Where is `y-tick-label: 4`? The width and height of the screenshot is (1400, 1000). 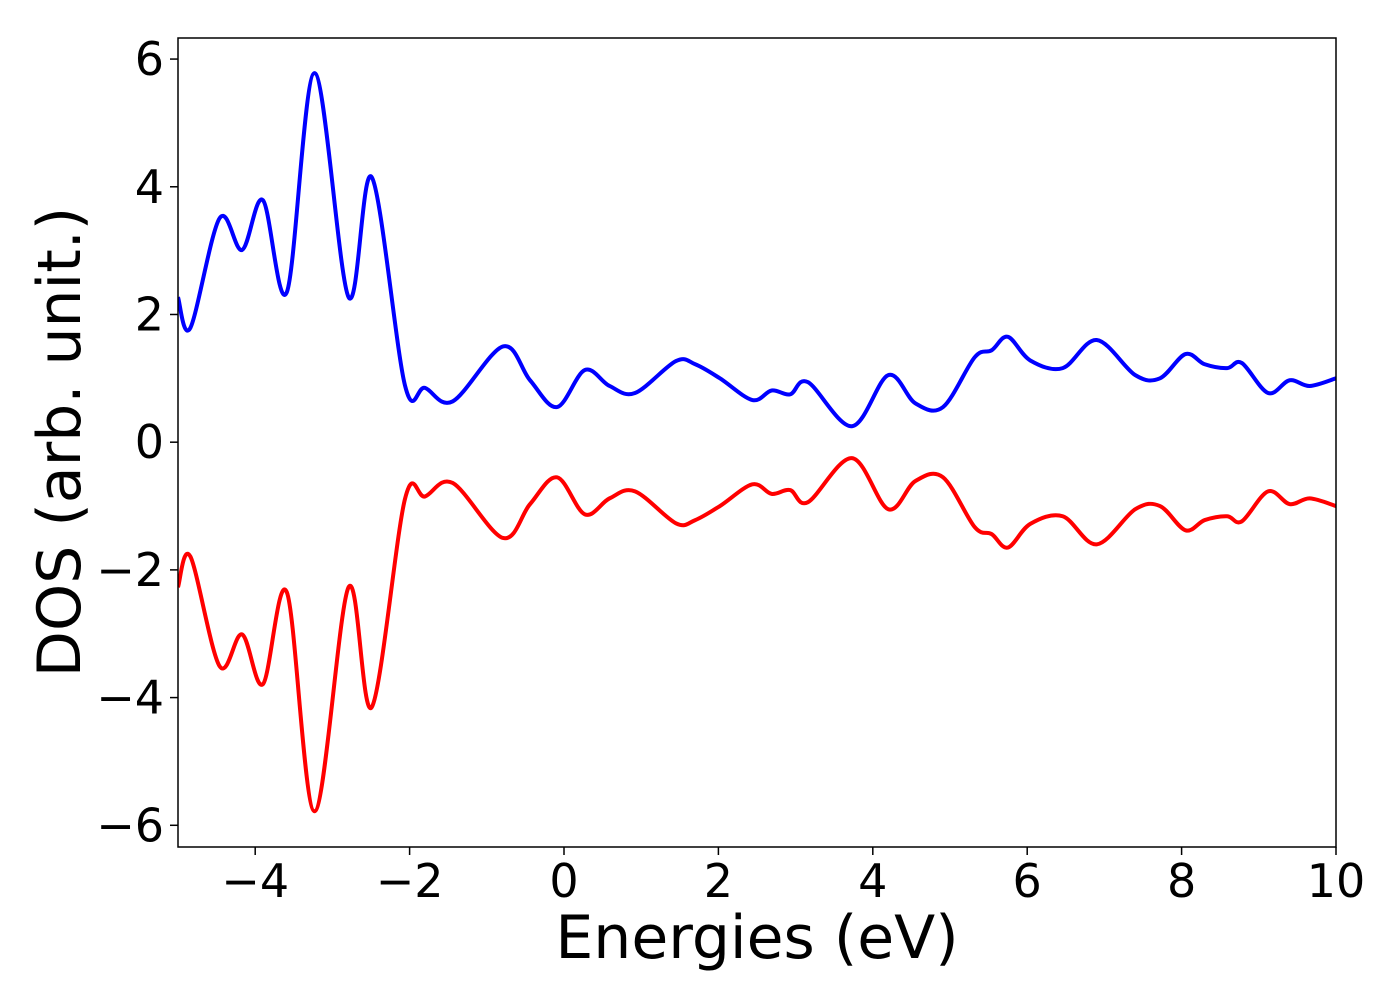
y-tick-label: 4 is located at coordinates (149, 187).